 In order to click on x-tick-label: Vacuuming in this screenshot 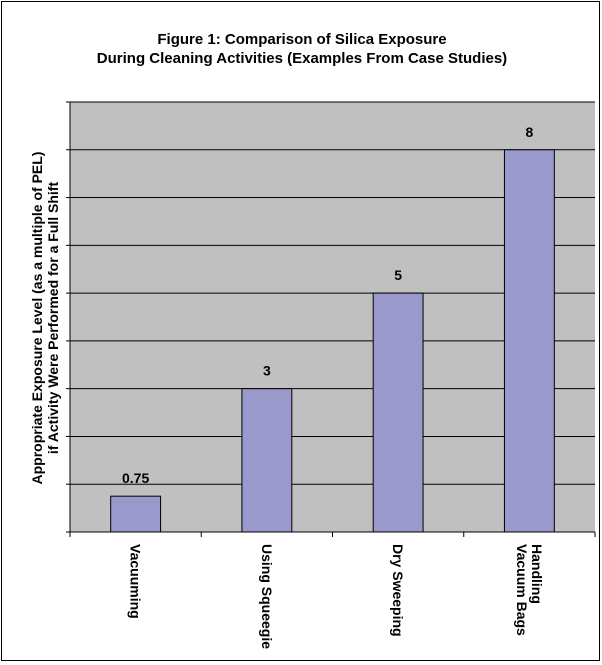, I will do `click(136, 581)`.